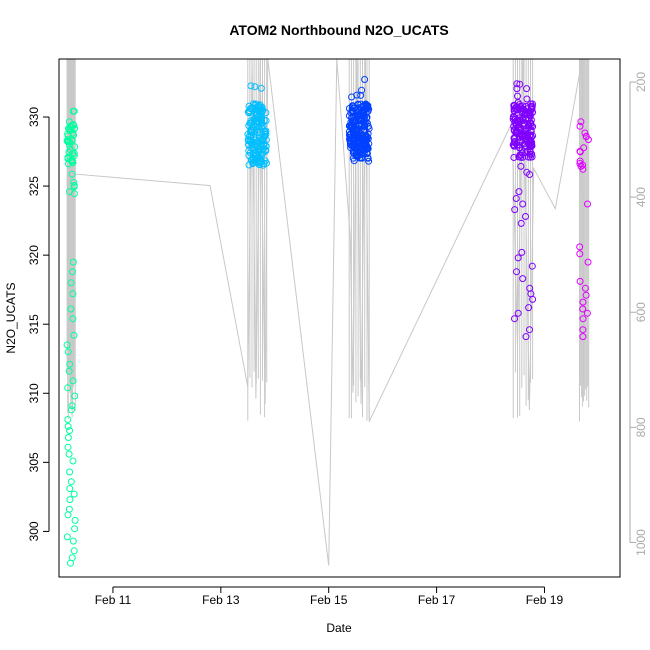 This screenshot has width=650, height=650. I want to click on right-tick-label: 800, so click(641, 427).